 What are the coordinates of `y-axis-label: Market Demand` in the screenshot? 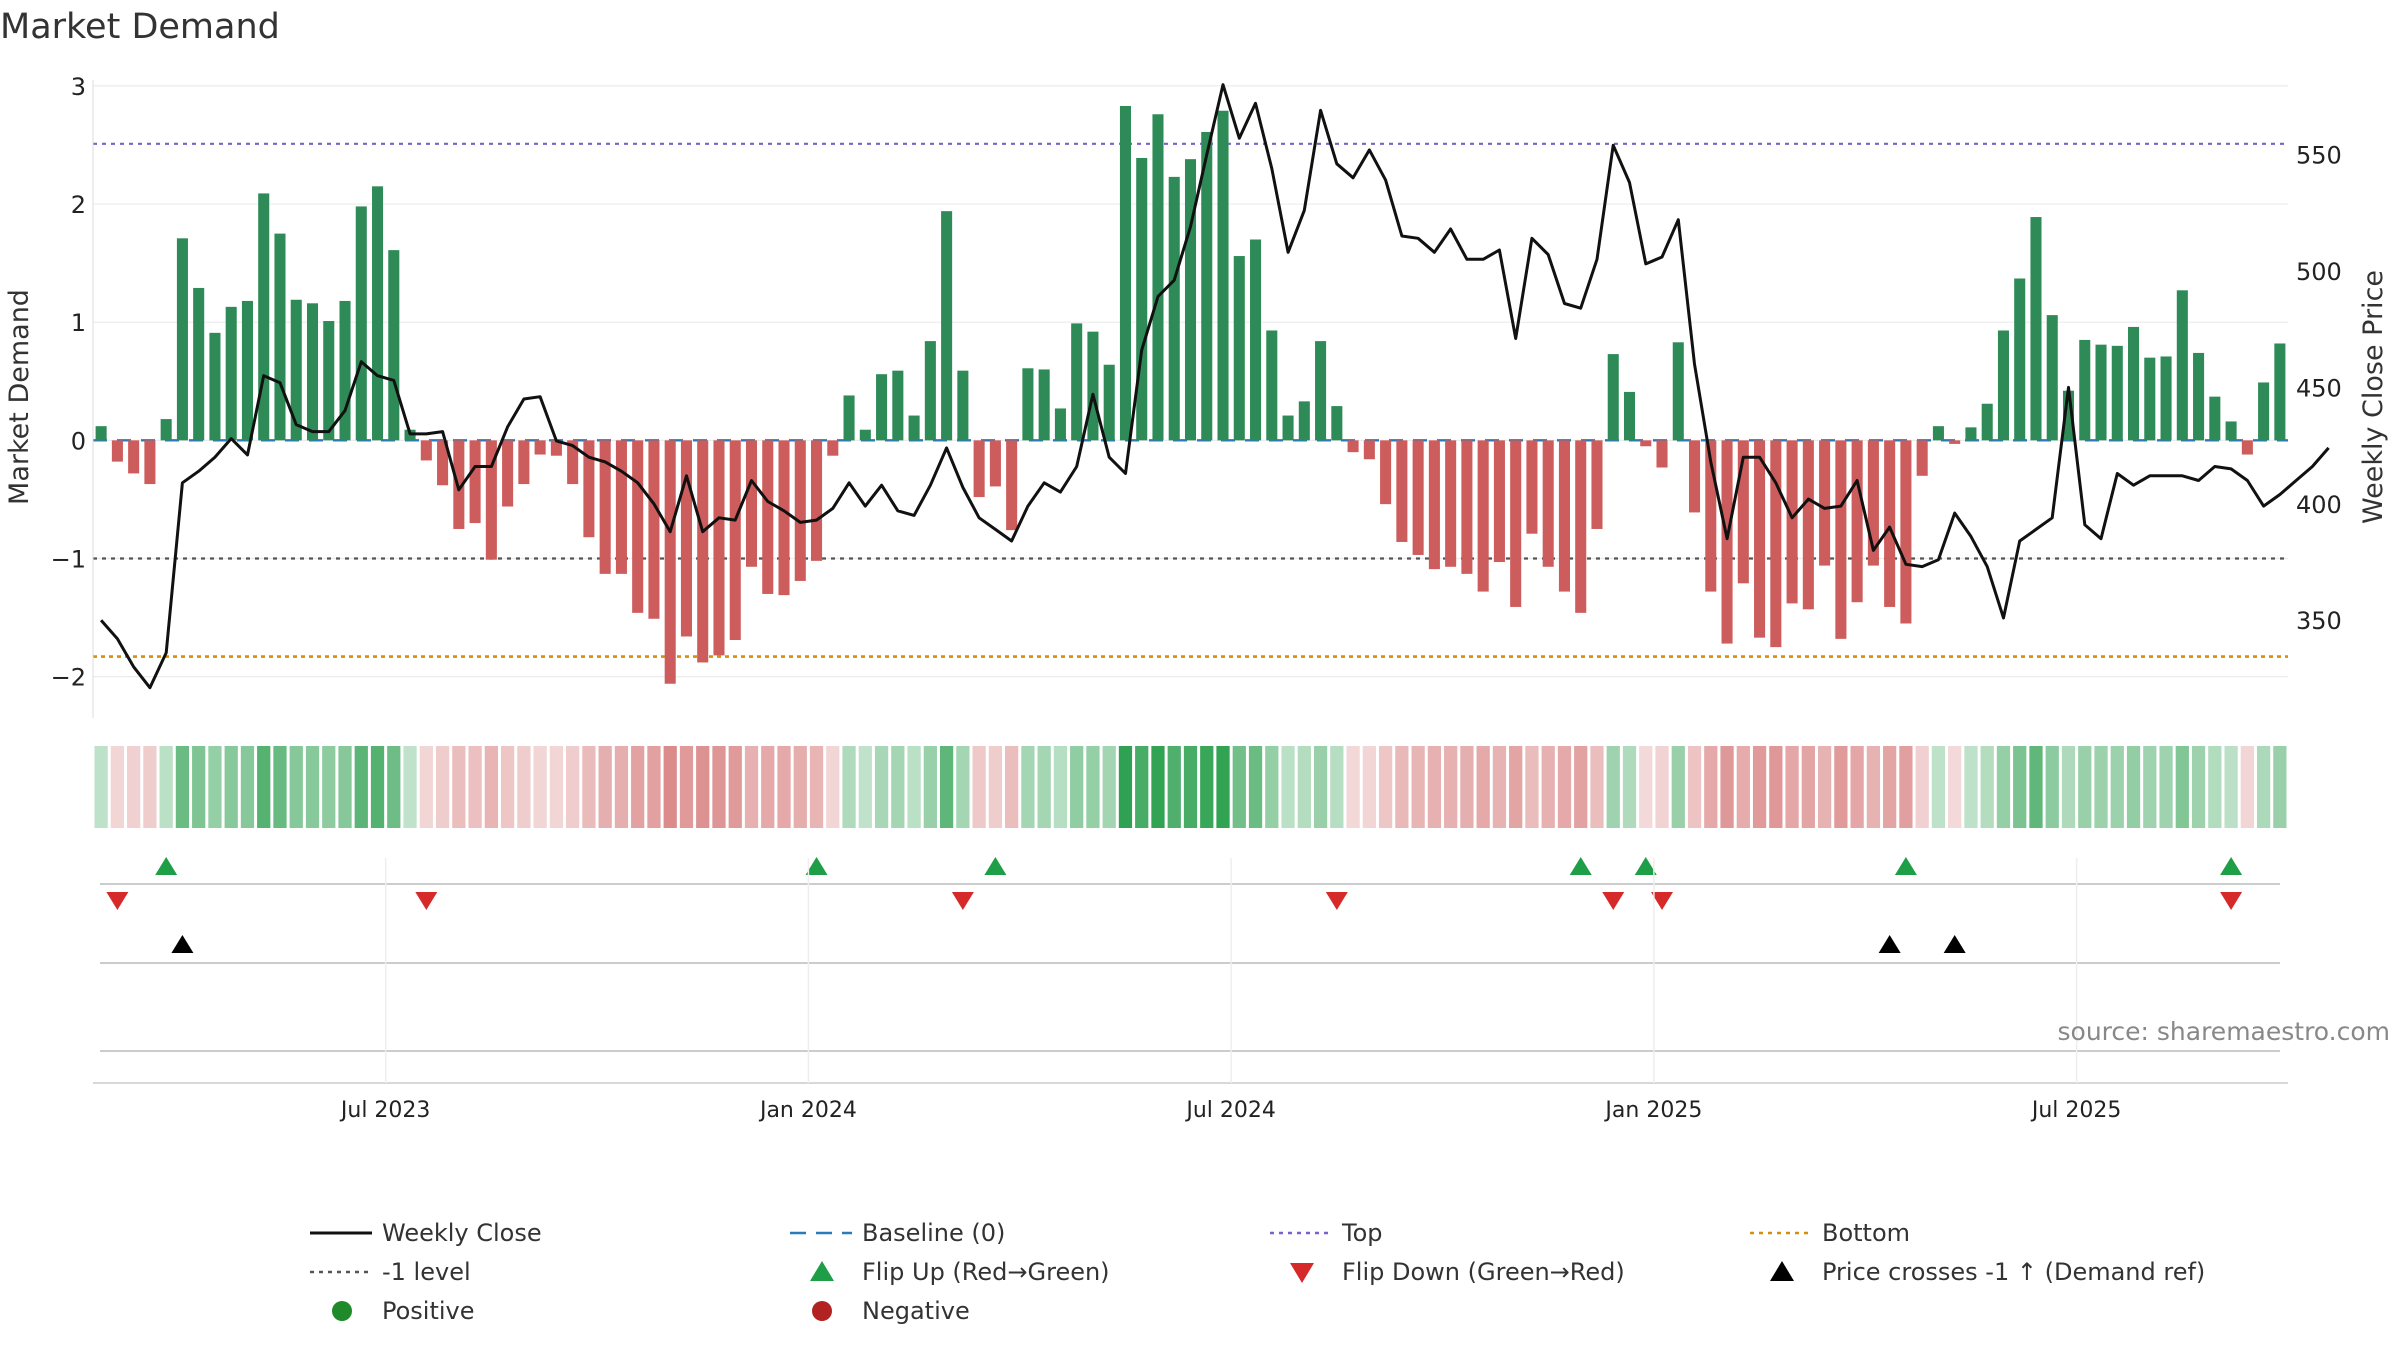 It's located at (19, 397).